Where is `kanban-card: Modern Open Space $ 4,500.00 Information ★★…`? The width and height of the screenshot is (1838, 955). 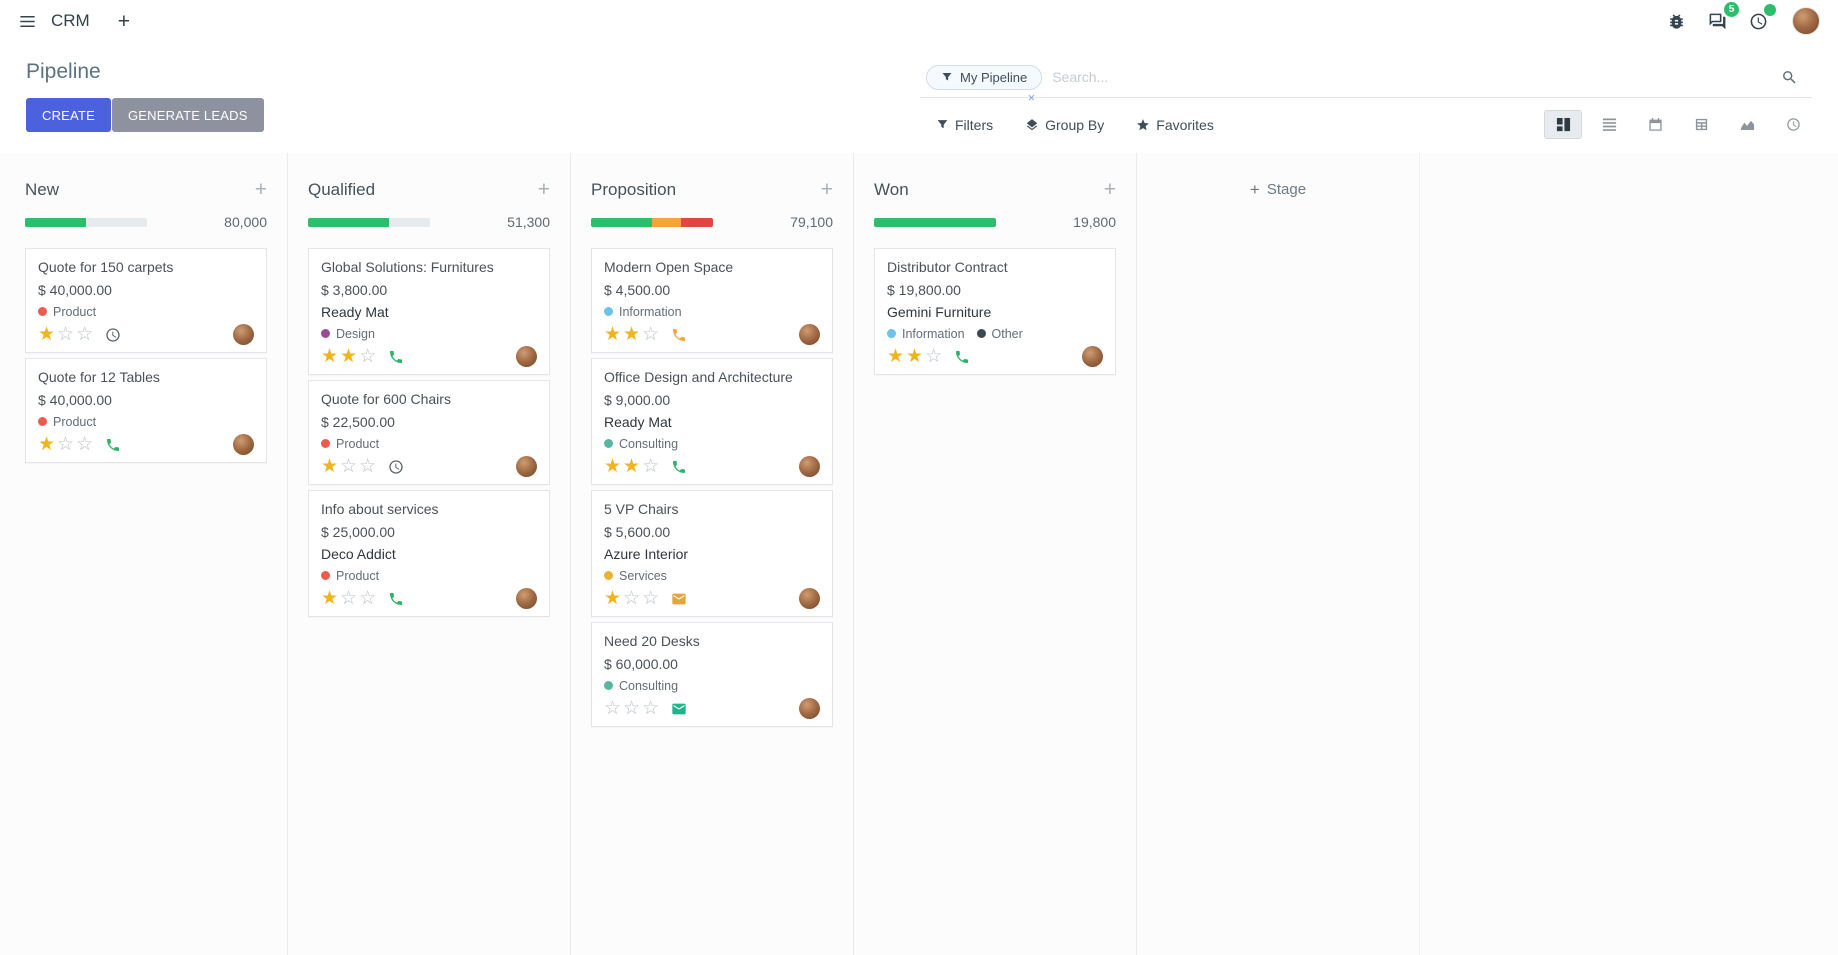 kanban-card: Modern Open Space $ 4,500.00 Information ★★… is located at coordinates (712, 300).